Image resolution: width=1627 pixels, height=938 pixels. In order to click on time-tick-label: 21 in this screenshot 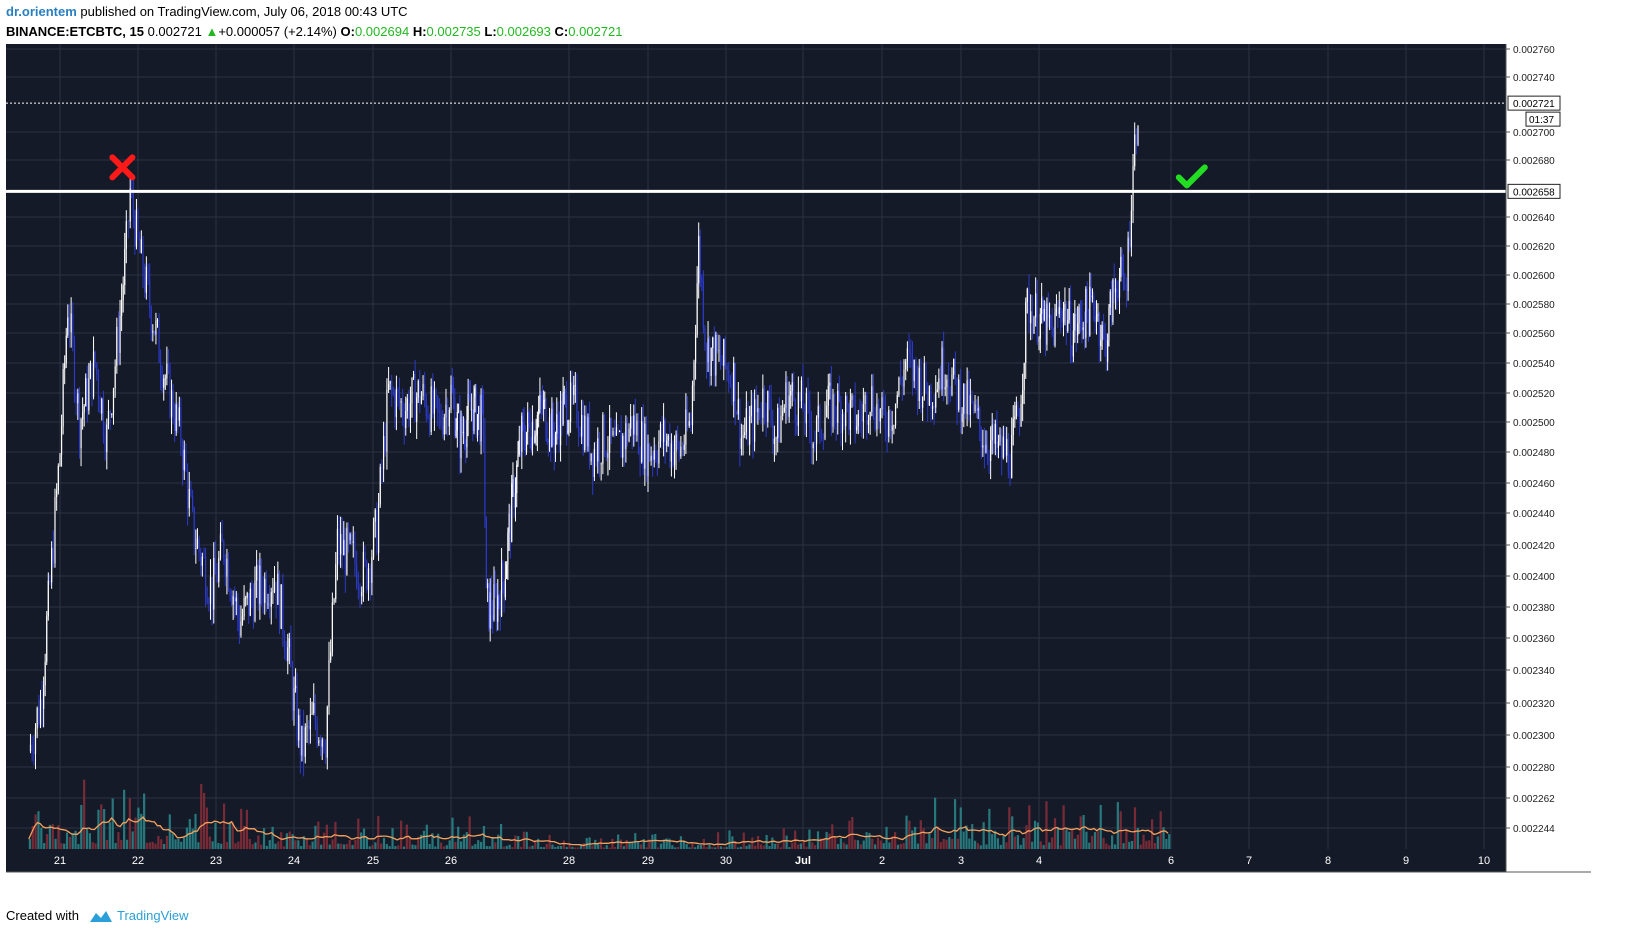, I will do `click(60, 861)`.